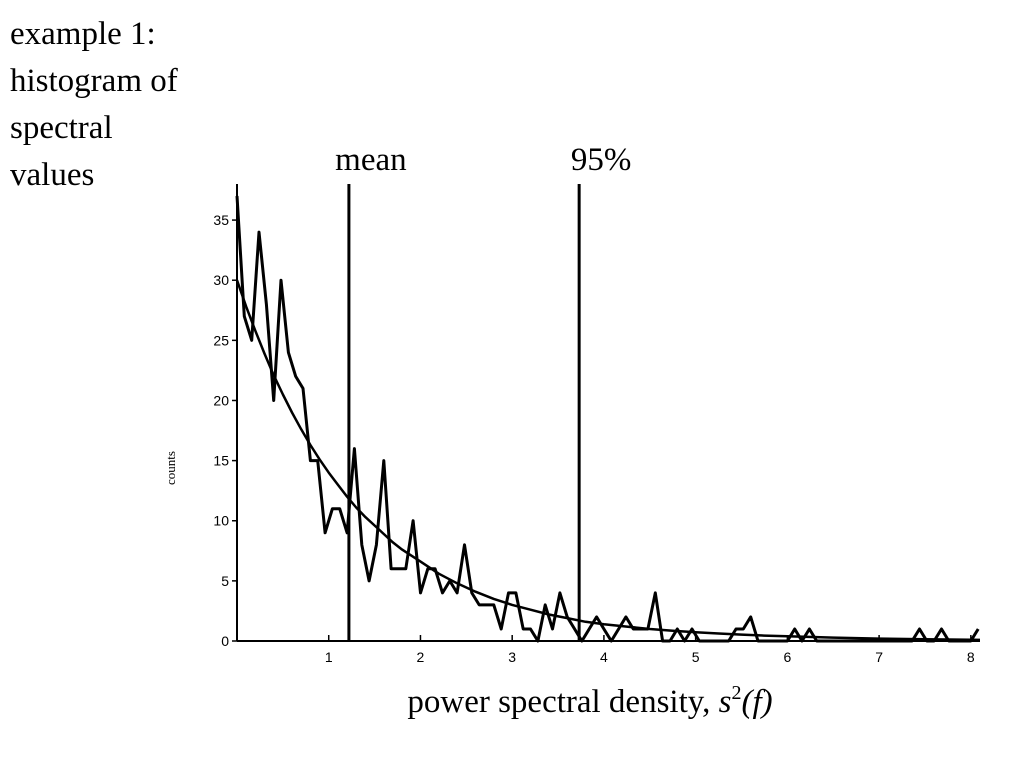 This screenshot has width=1024, height=768. What do you see at coordinates (221, 400) in the screenshot?
I see `y-tick-label: 20` at bounding box center [221, 400].